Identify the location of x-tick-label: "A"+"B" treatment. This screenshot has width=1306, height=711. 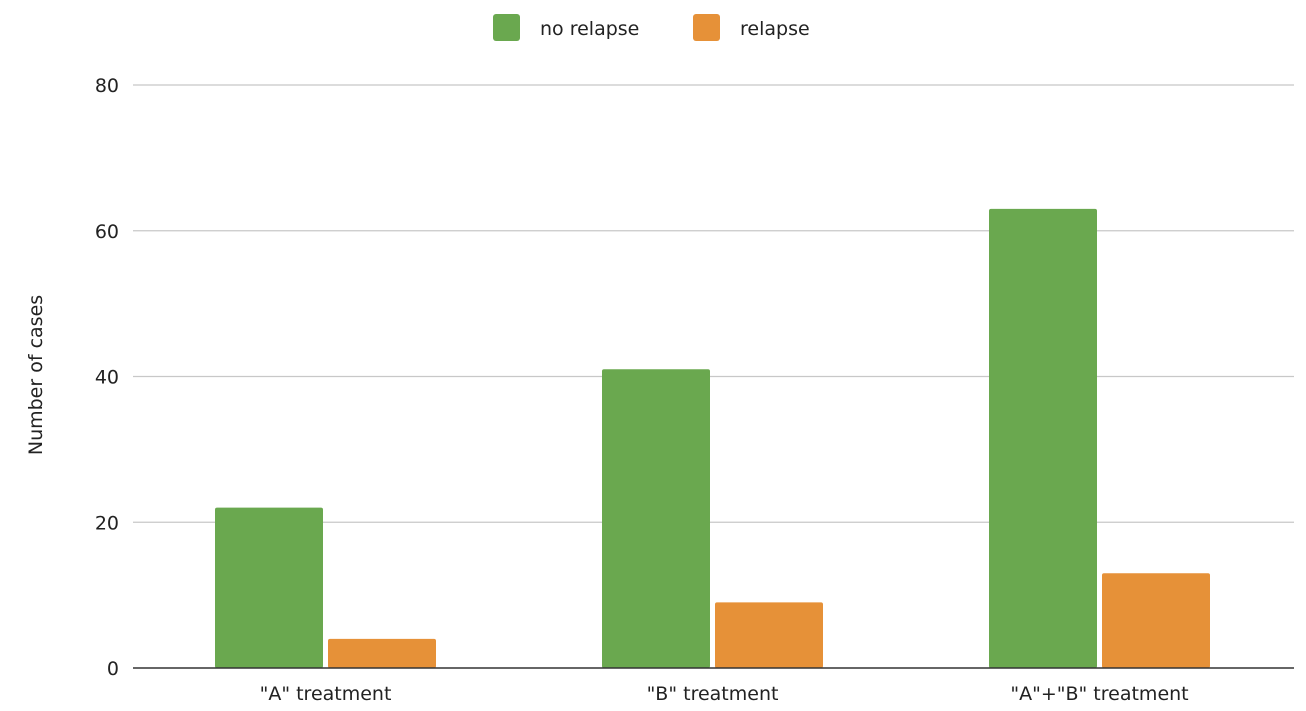
(1099, 694).